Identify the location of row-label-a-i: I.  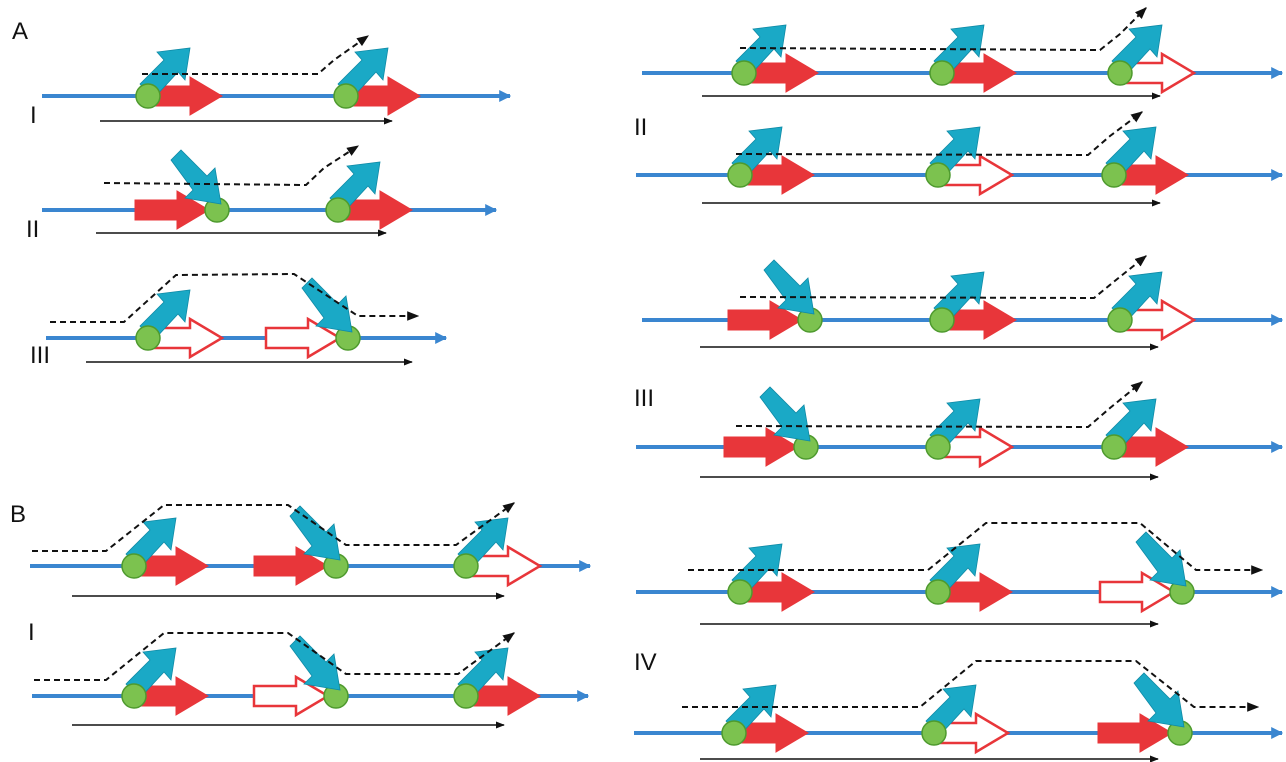
(33, 116).